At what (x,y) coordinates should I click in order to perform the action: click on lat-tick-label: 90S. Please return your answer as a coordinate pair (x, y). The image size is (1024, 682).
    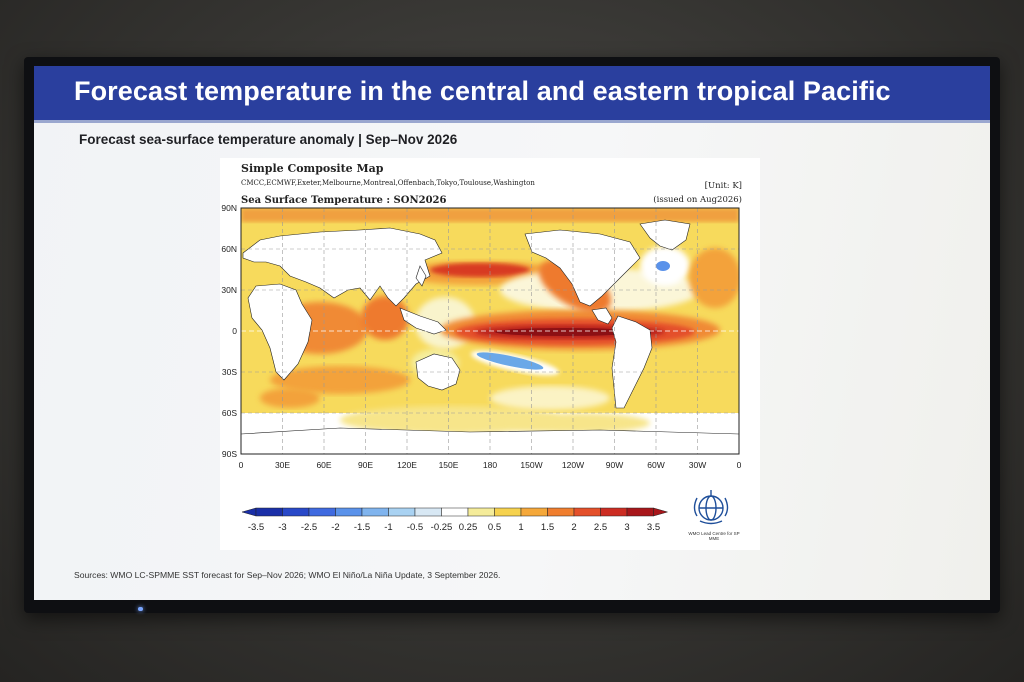
    Looking at the image, I should click on (229, 454).